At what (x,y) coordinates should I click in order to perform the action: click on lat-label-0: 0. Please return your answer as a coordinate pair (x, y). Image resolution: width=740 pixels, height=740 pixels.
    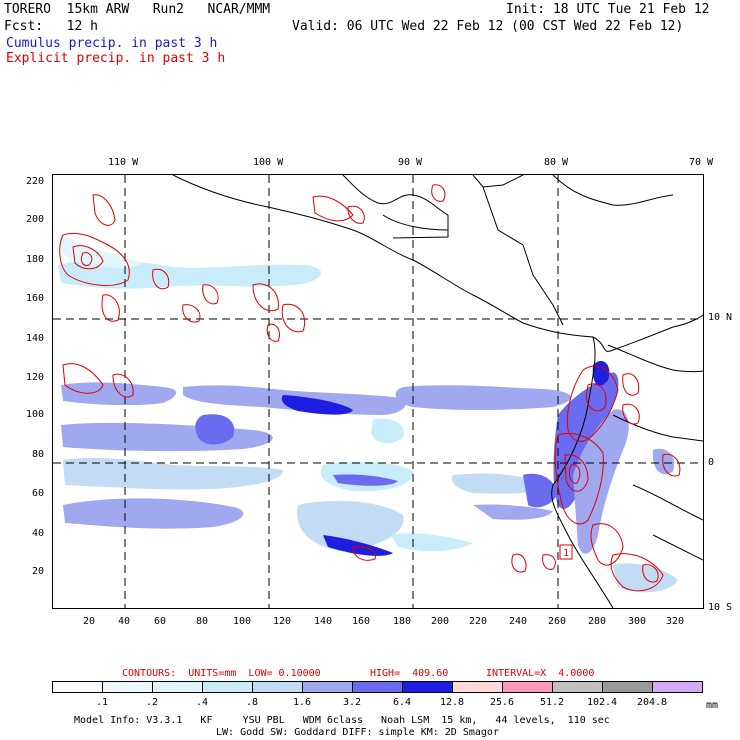
    Looking at the image, I should click on (711, 462).